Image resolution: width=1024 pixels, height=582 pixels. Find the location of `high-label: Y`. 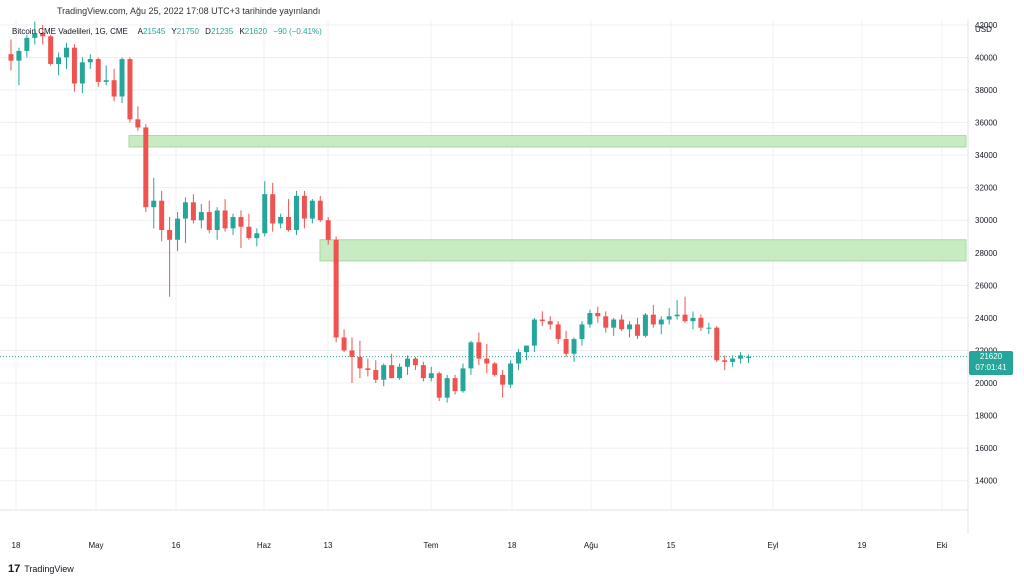

high-label: Y is located at coordinates (174, 31).